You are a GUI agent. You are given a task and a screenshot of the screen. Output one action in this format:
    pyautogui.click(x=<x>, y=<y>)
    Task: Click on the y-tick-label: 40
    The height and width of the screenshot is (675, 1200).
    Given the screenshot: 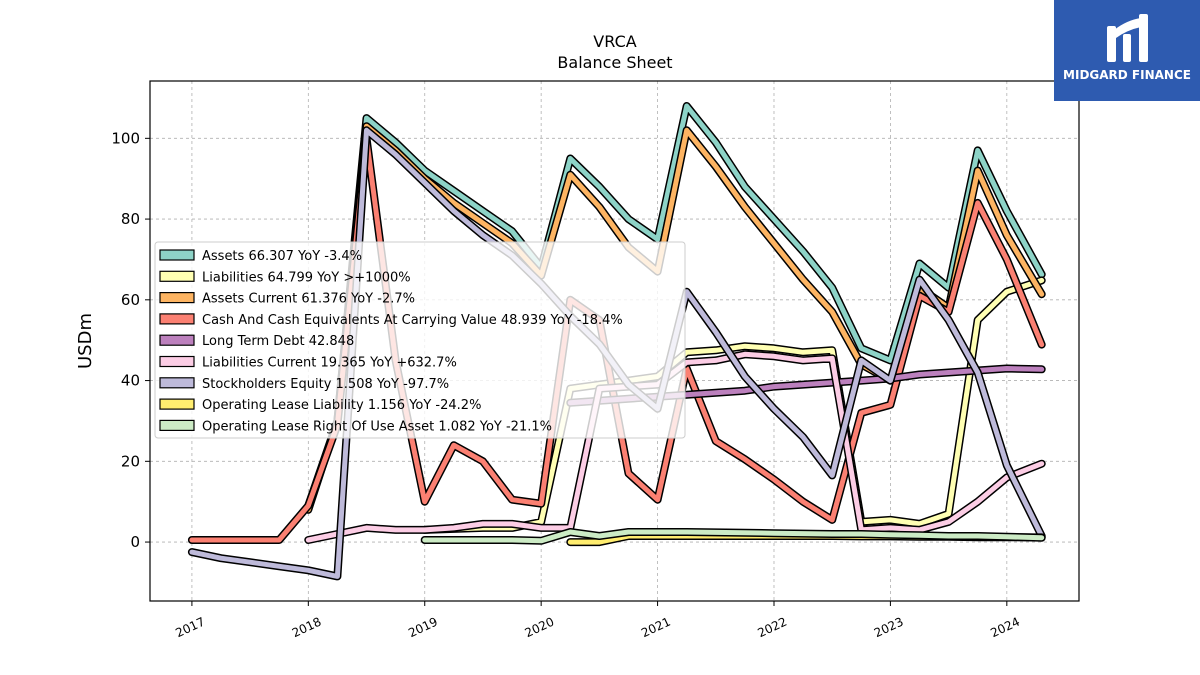 What is the action you would take?
    pyautogui.click(x=130, y=381)
    